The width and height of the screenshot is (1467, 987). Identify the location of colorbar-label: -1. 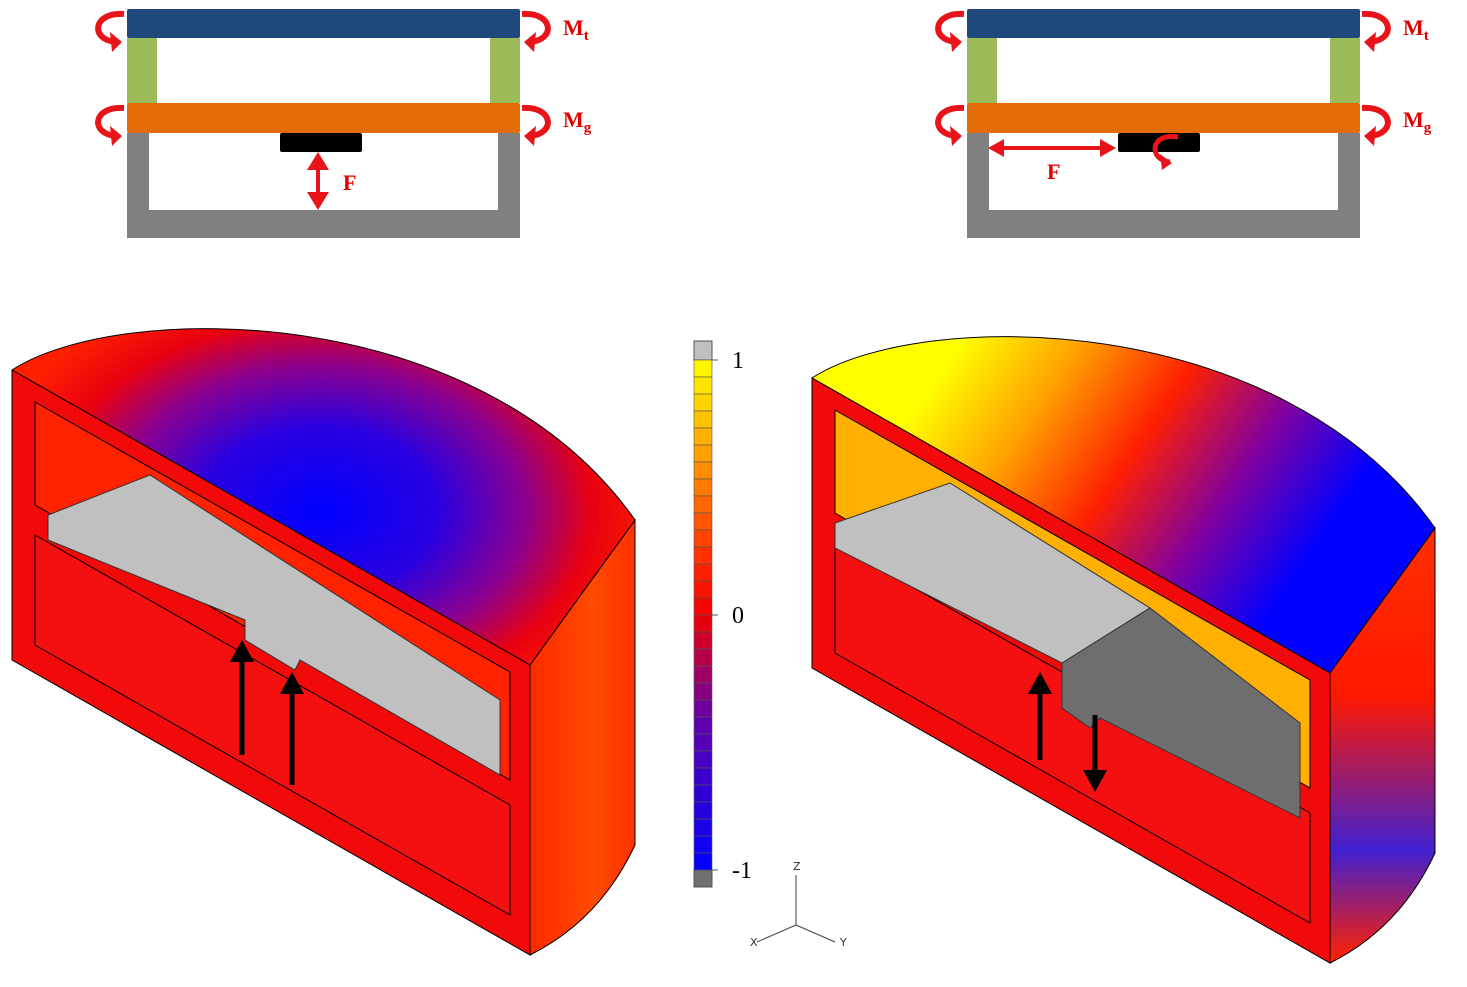
(742, 871).